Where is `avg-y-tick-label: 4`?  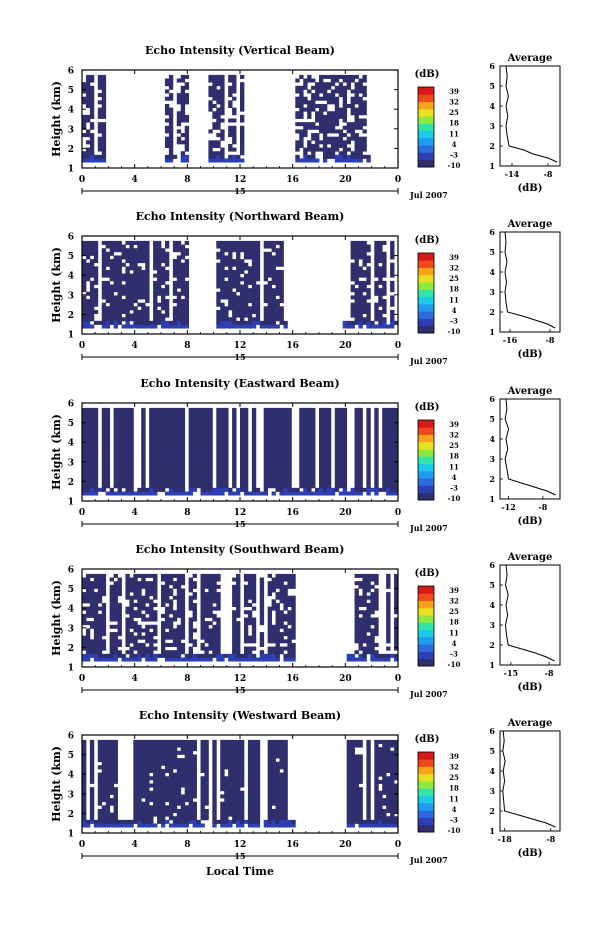 avg-y-tick-label: 4 is located at coordinates (492, 106).